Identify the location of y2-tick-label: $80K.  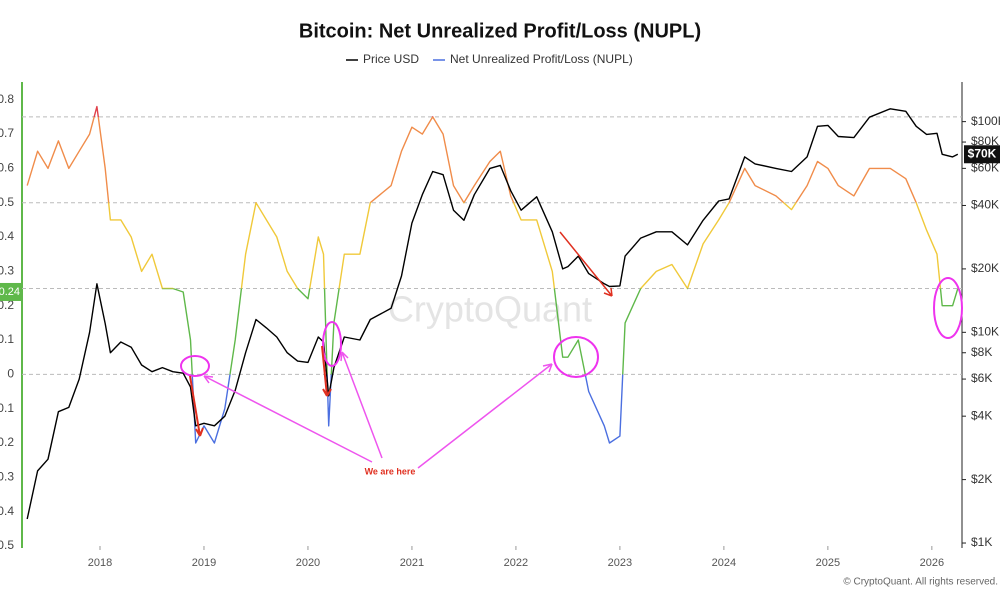
(985, 141).